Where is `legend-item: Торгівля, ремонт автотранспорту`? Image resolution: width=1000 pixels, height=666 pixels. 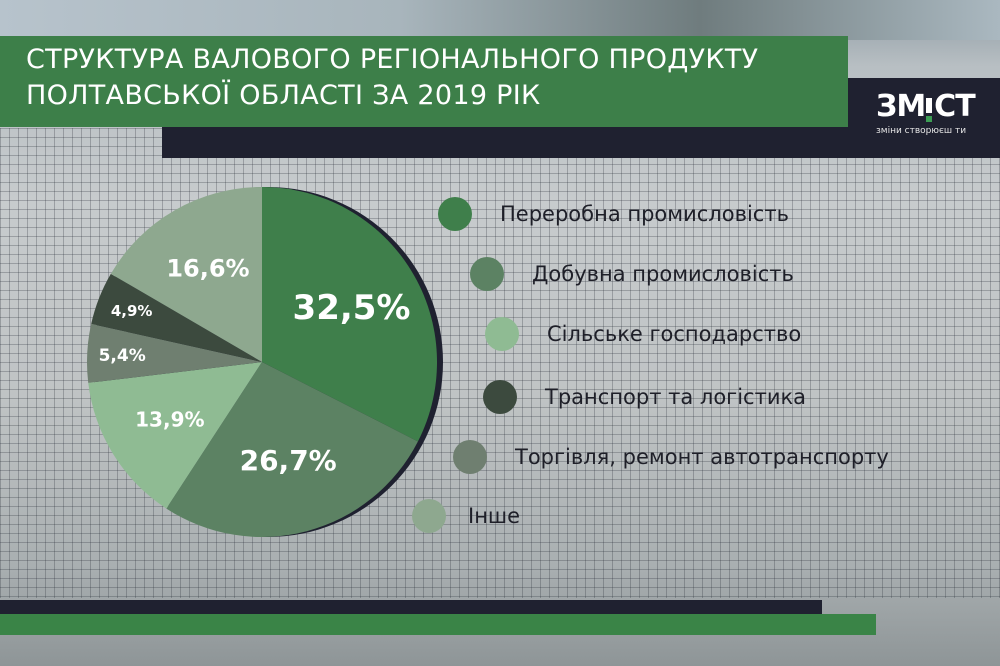 legend-item: Торгівля, ремонт автотранспорту is located at coordinates (671, 457).